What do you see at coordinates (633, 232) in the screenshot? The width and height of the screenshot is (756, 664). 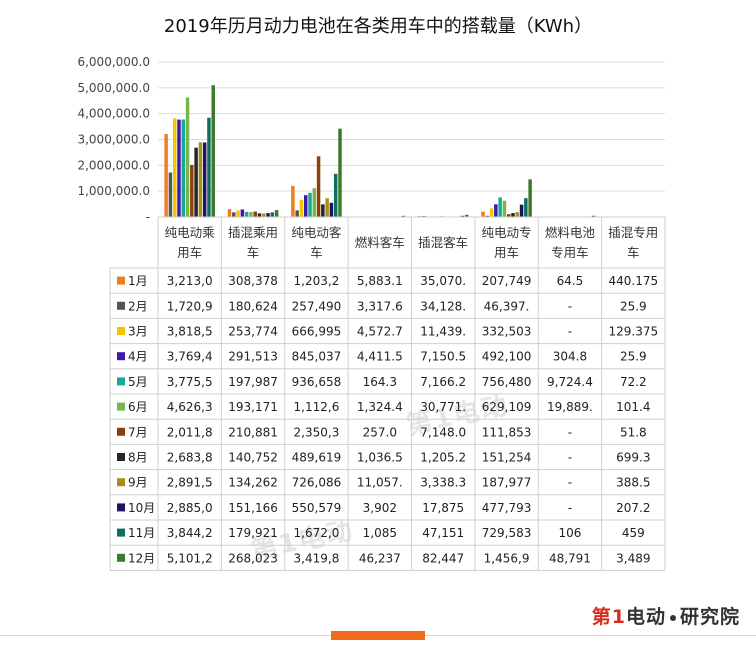 I see `category-label: 插混专用` at bounding box center [633, 232].